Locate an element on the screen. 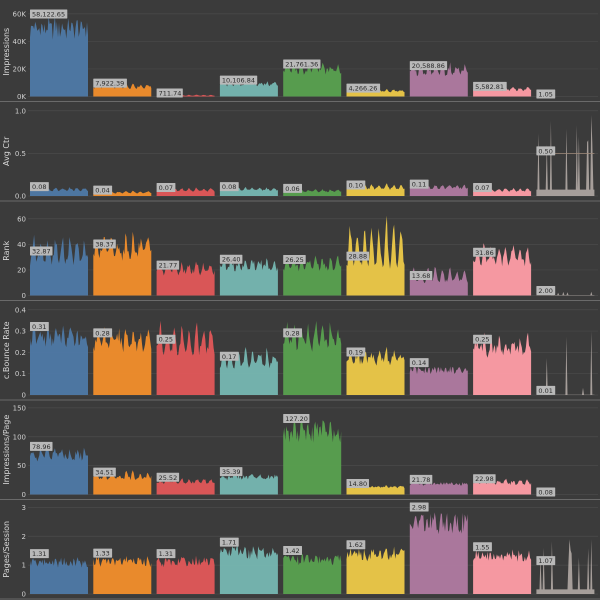  tick-label: 100 is located at coordinates (19, 437).